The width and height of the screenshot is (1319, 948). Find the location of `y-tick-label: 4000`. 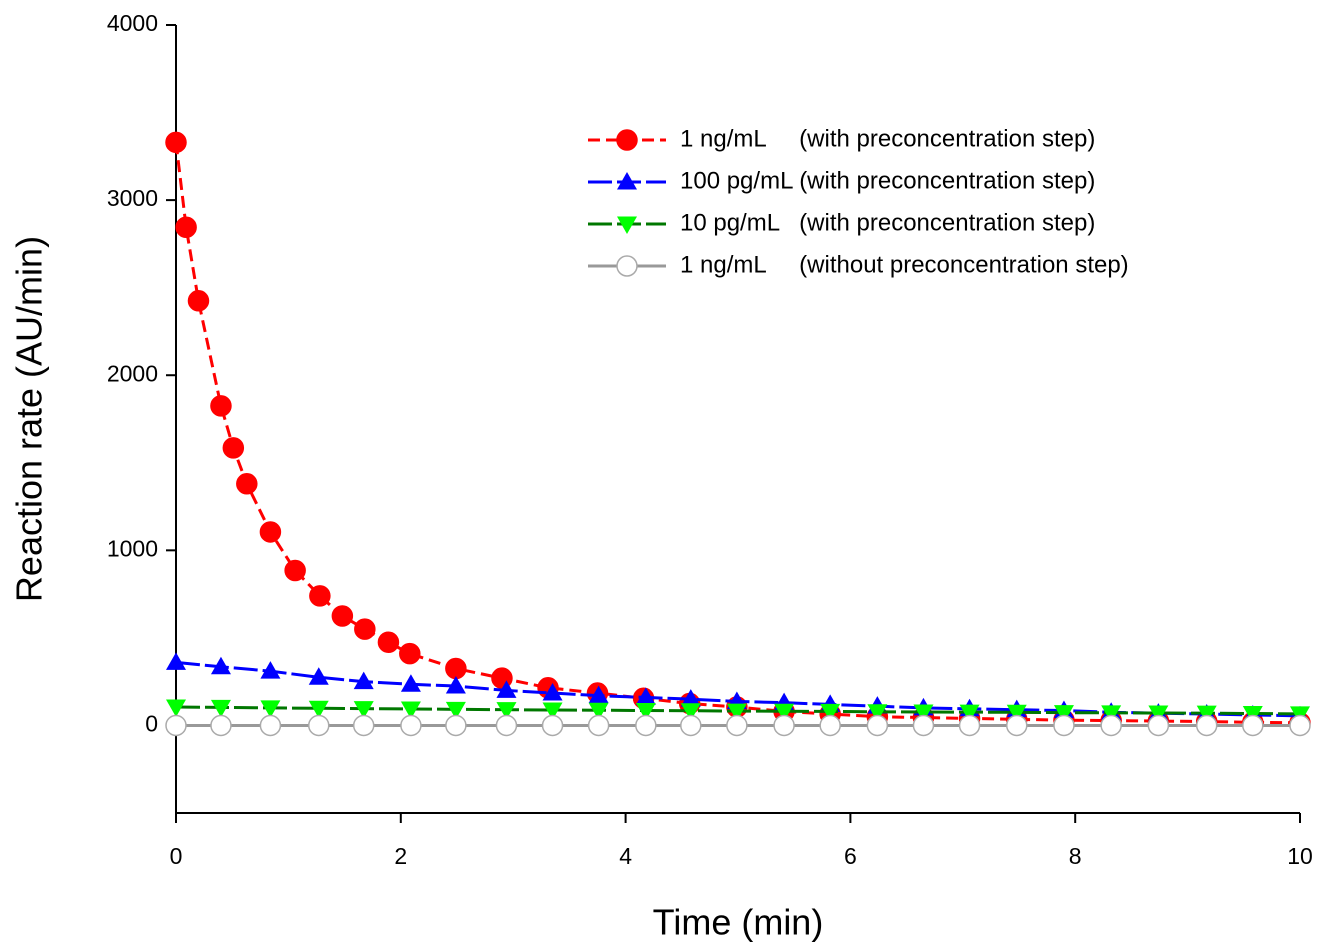

y-tick-label: 4000 is located at coordinates (132, 23).